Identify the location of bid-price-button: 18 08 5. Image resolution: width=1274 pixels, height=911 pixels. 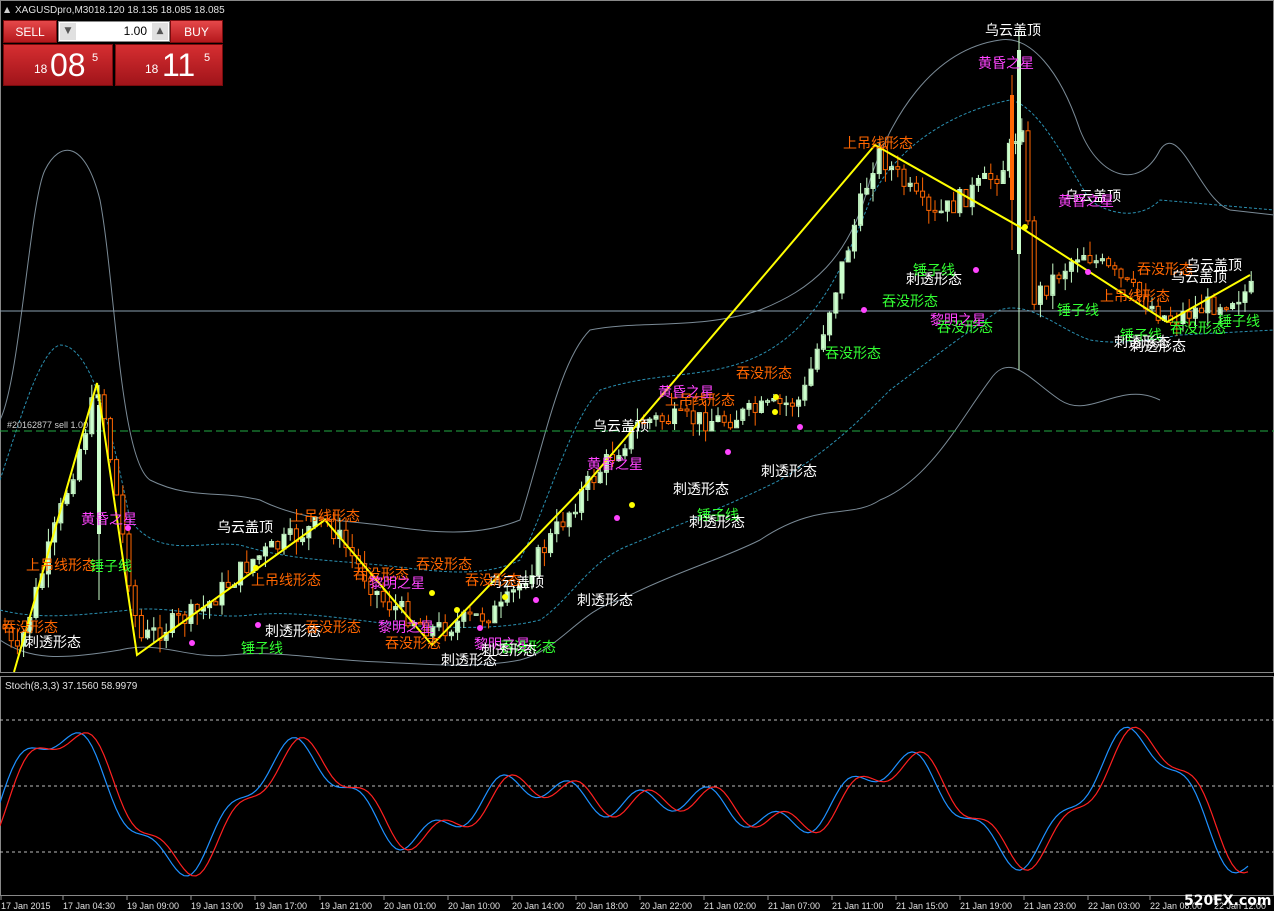
(58, 65).